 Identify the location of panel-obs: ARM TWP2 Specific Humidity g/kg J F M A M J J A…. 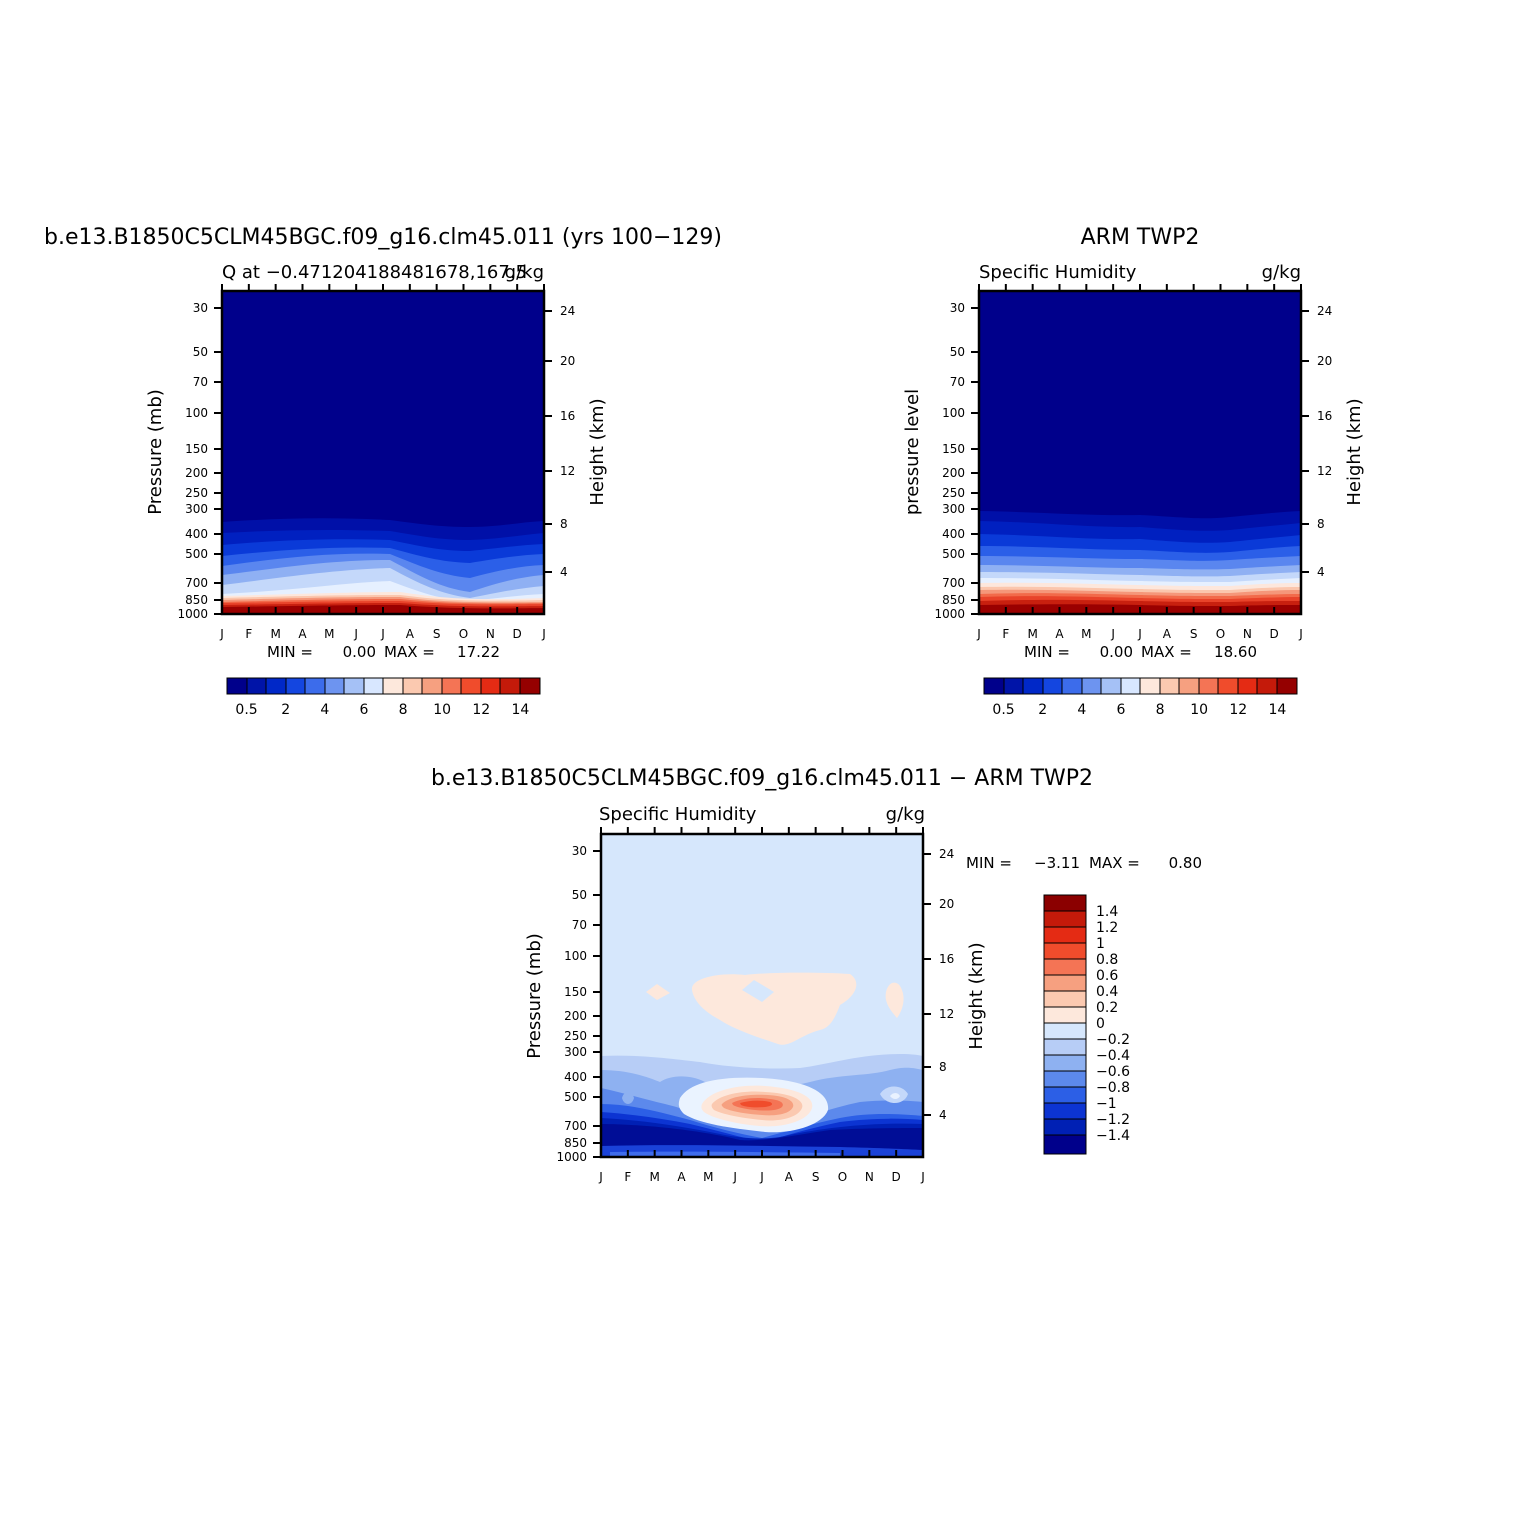
(1133, 471).